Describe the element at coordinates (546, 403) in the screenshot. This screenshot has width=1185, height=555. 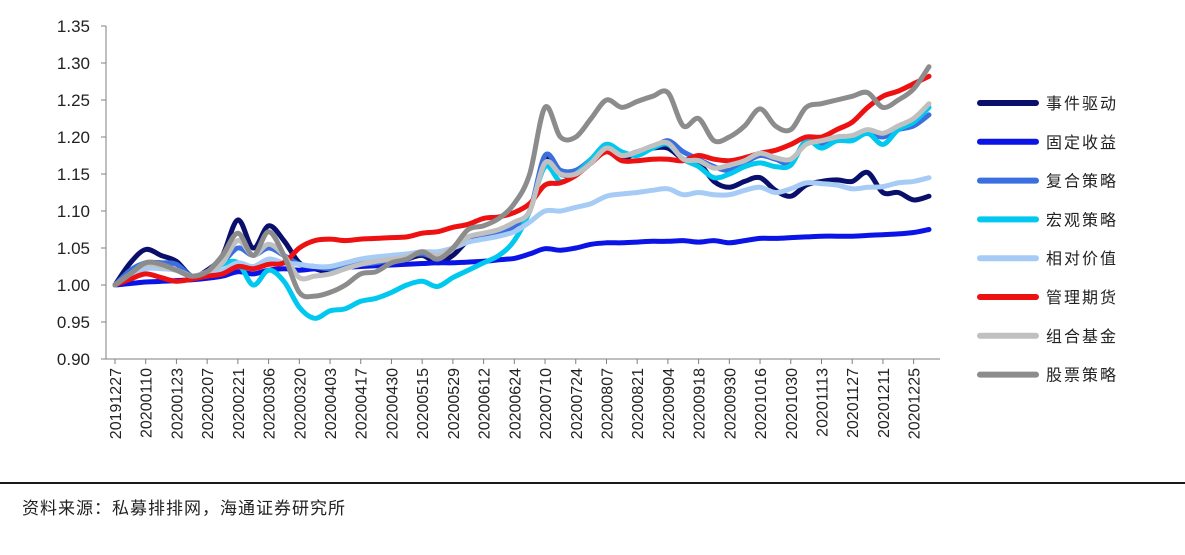
I see `x-tick-label: 20200710` at that location.